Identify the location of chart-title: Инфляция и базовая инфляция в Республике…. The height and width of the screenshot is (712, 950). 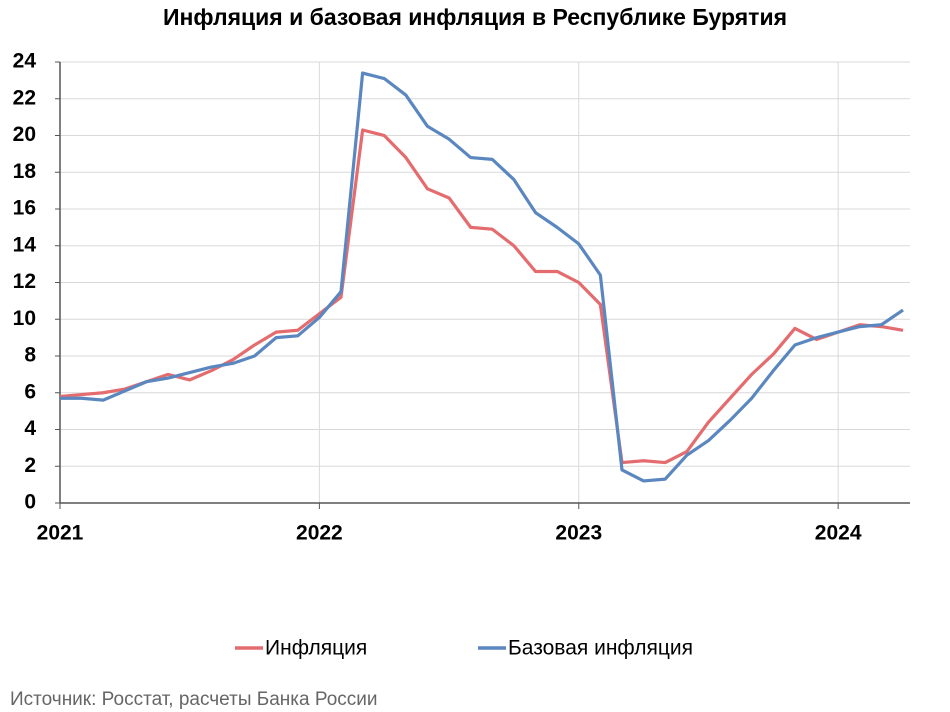
(475, 17).